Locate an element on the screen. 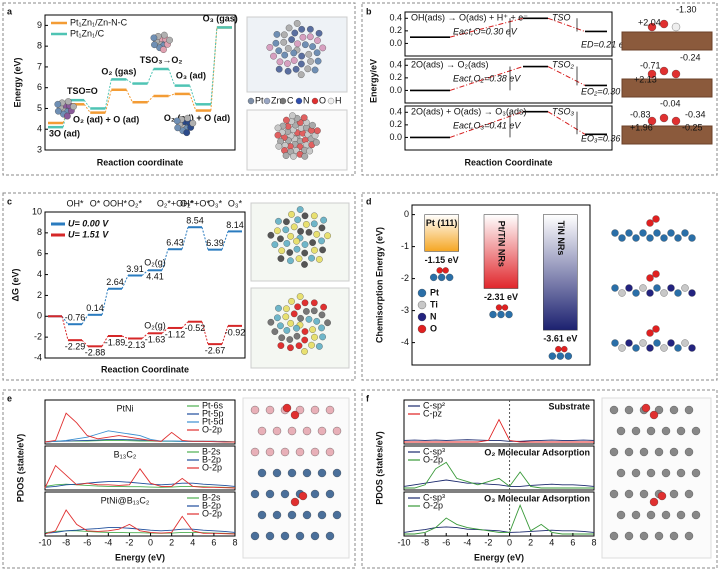  panel-letter: e is located at coordinates (9, 398).